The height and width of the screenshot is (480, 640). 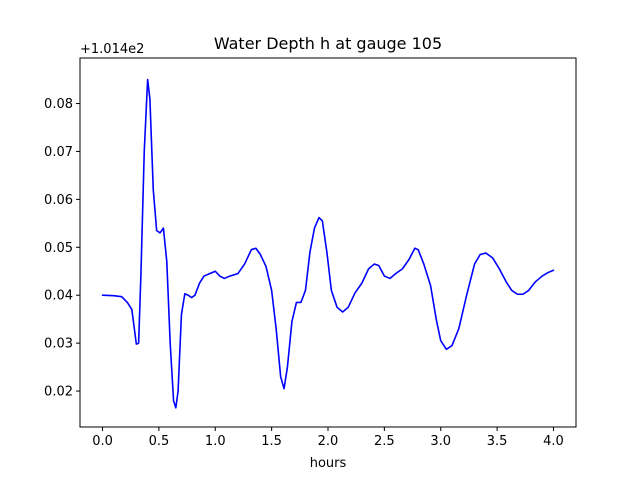 What do you see at coordinates (58, 152) in the screenshot?
I see `y-tick-label: 0.07` at bounding box center [58, 152].